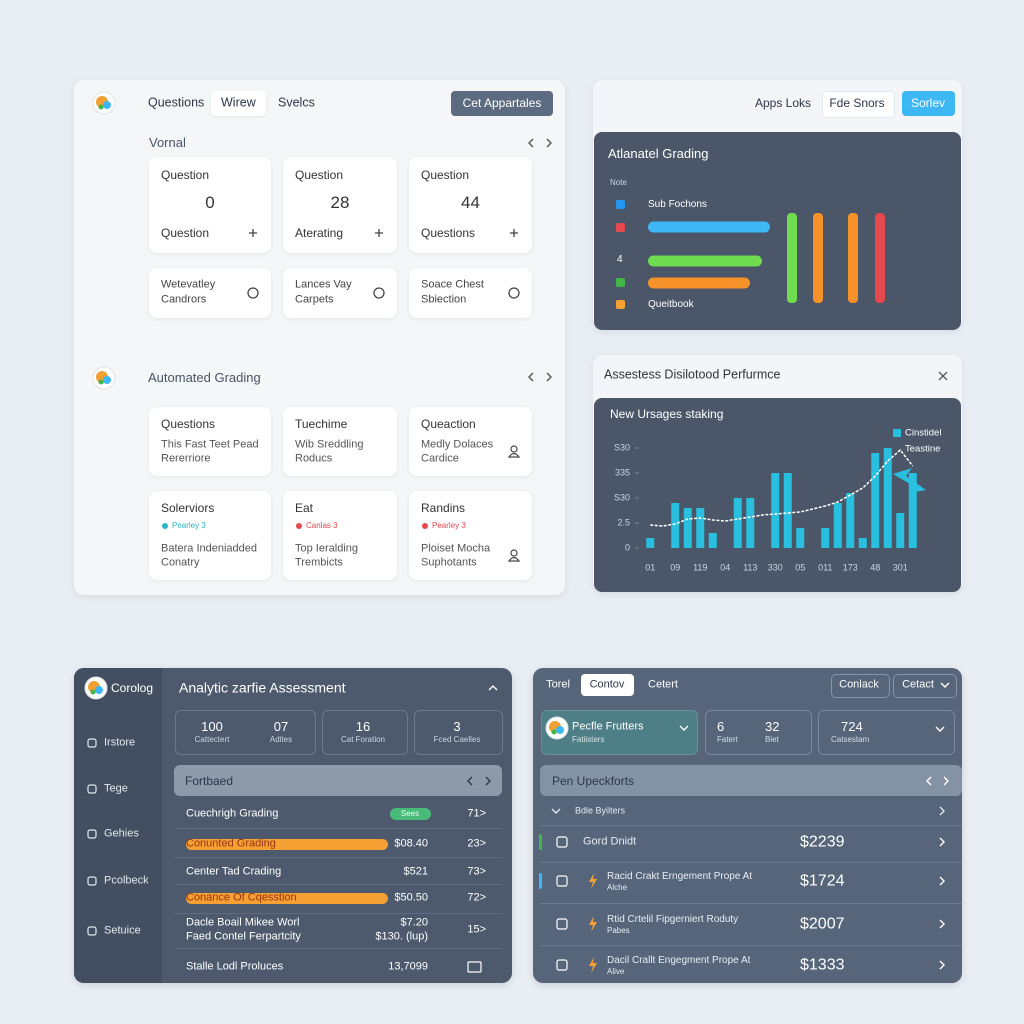 The image size is (1024, 1024). Describe the element at coordinates (185, 174) in the screenshot. I see `card-label: Question` at that location.